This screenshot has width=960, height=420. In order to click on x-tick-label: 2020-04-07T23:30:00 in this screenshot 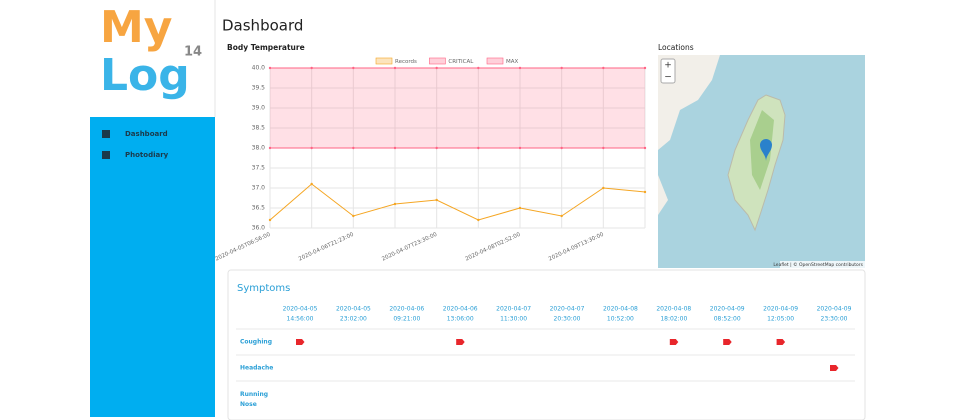, I will do `click(409, 247)`.